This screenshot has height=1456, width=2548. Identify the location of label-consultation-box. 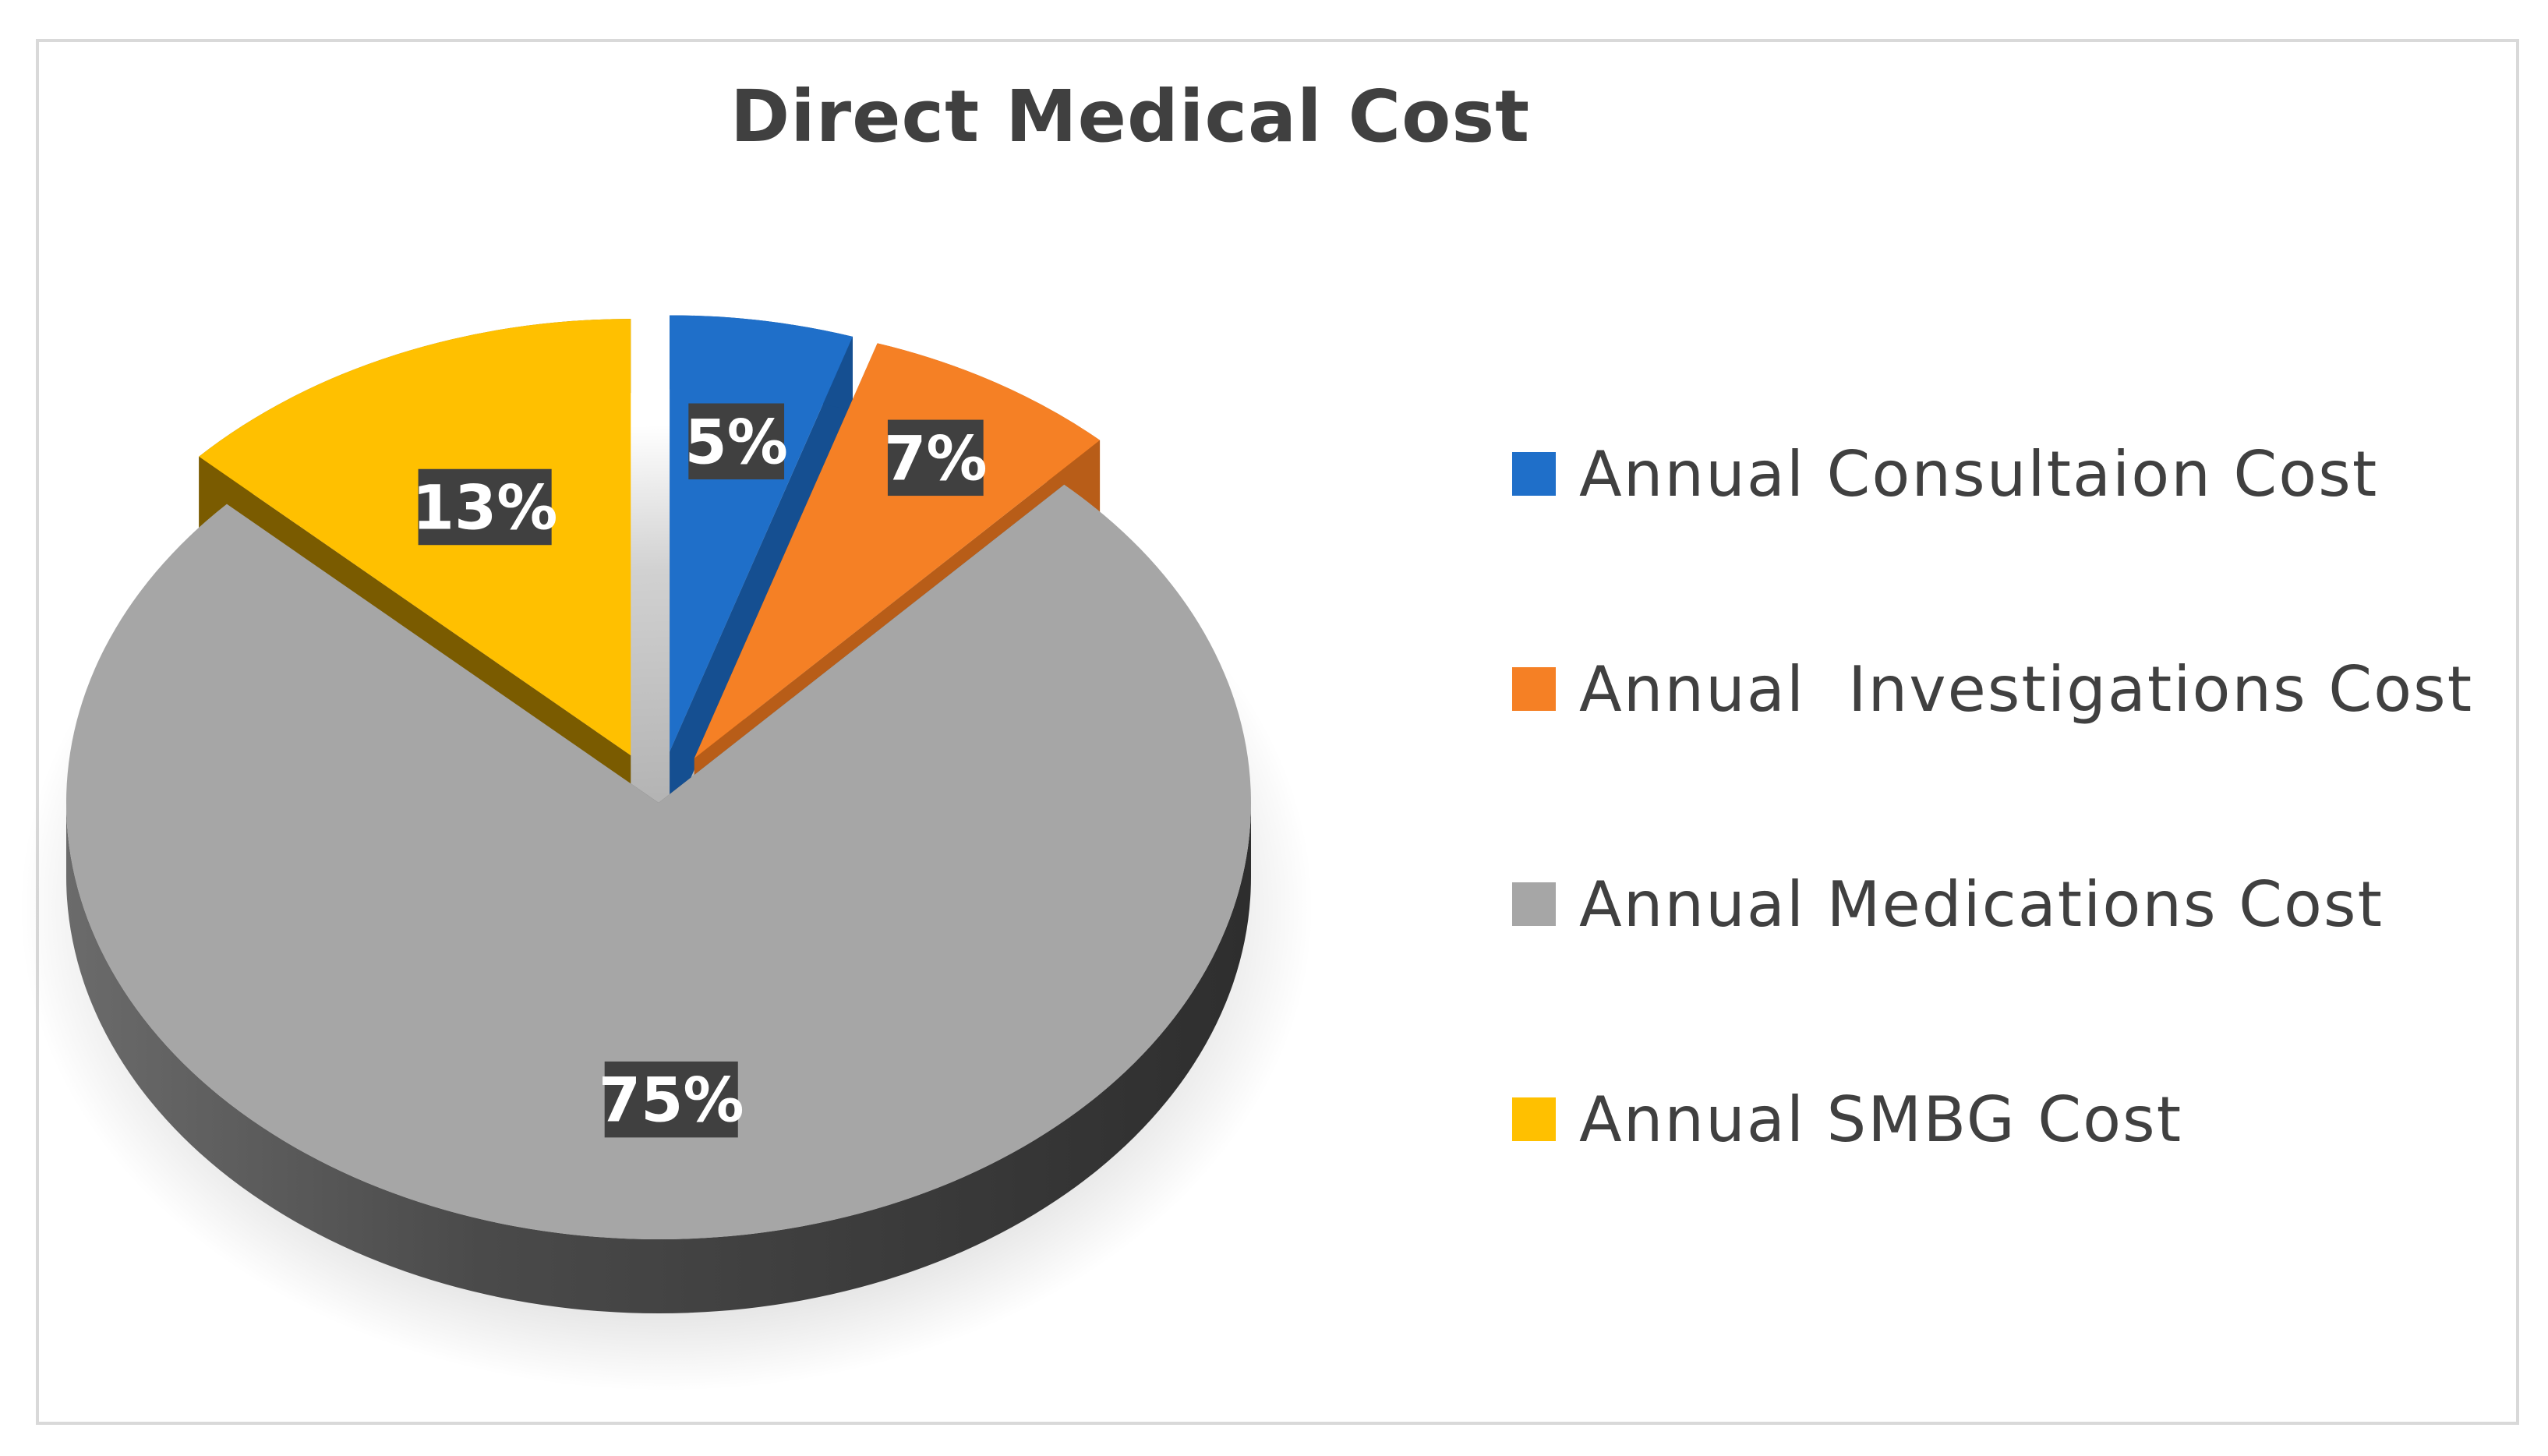
(737, 441).